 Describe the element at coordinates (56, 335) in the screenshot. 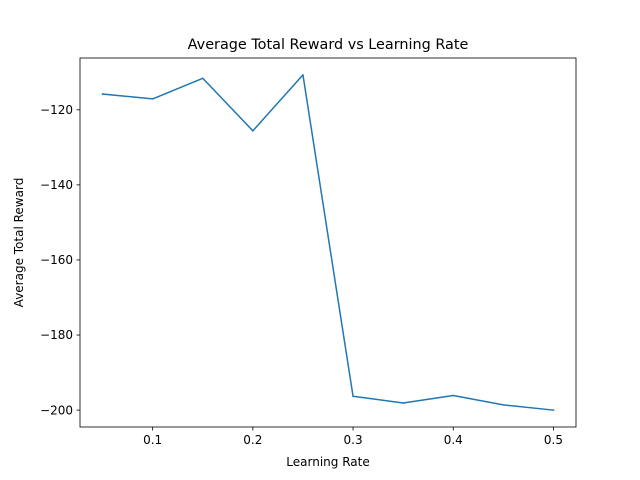

I see `y-tick-label: −180` at that location.